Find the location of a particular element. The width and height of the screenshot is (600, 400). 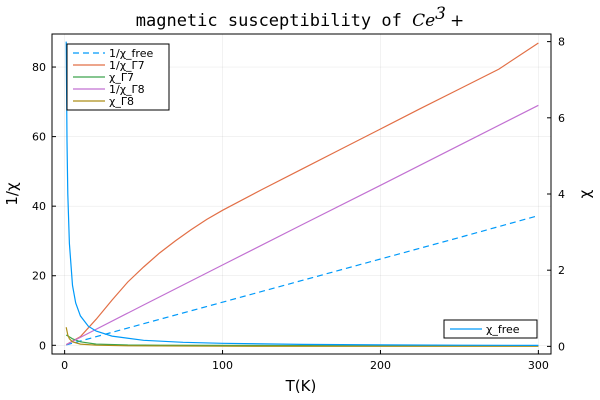

legend-right: χ_free is located at coordinates (490, 329).